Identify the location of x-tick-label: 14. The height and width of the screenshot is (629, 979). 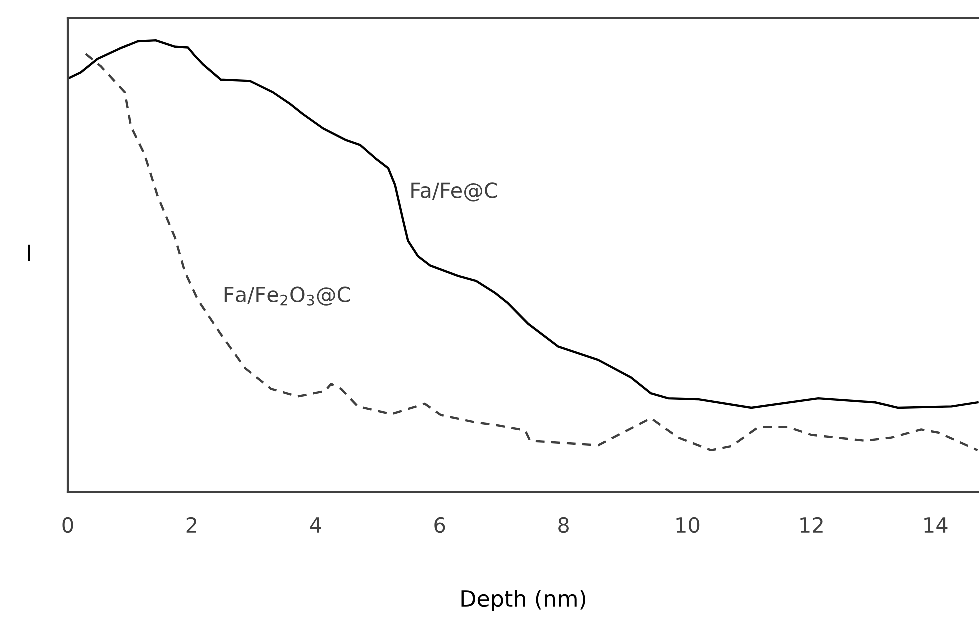
(936, 525).